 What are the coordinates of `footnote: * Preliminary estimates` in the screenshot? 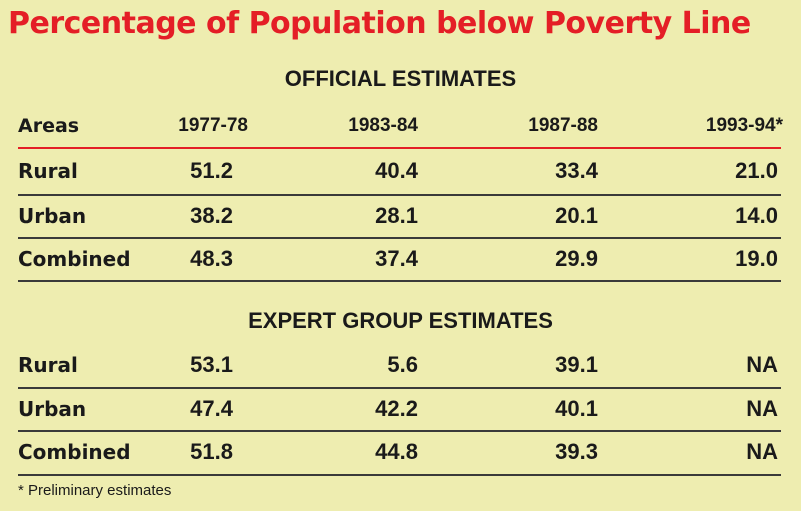 It's located at (95, 490).